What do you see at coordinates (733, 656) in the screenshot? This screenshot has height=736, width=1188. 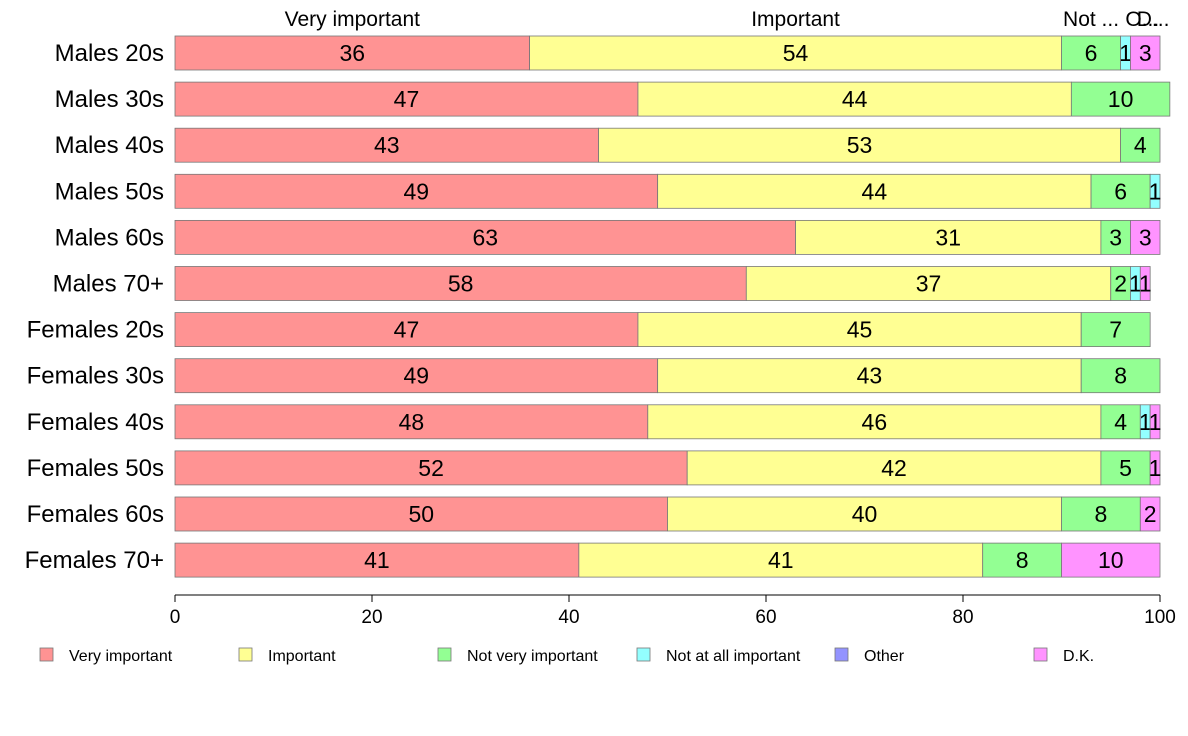 I see `legend-label: Not at all important` at bounding box center [733, 656].